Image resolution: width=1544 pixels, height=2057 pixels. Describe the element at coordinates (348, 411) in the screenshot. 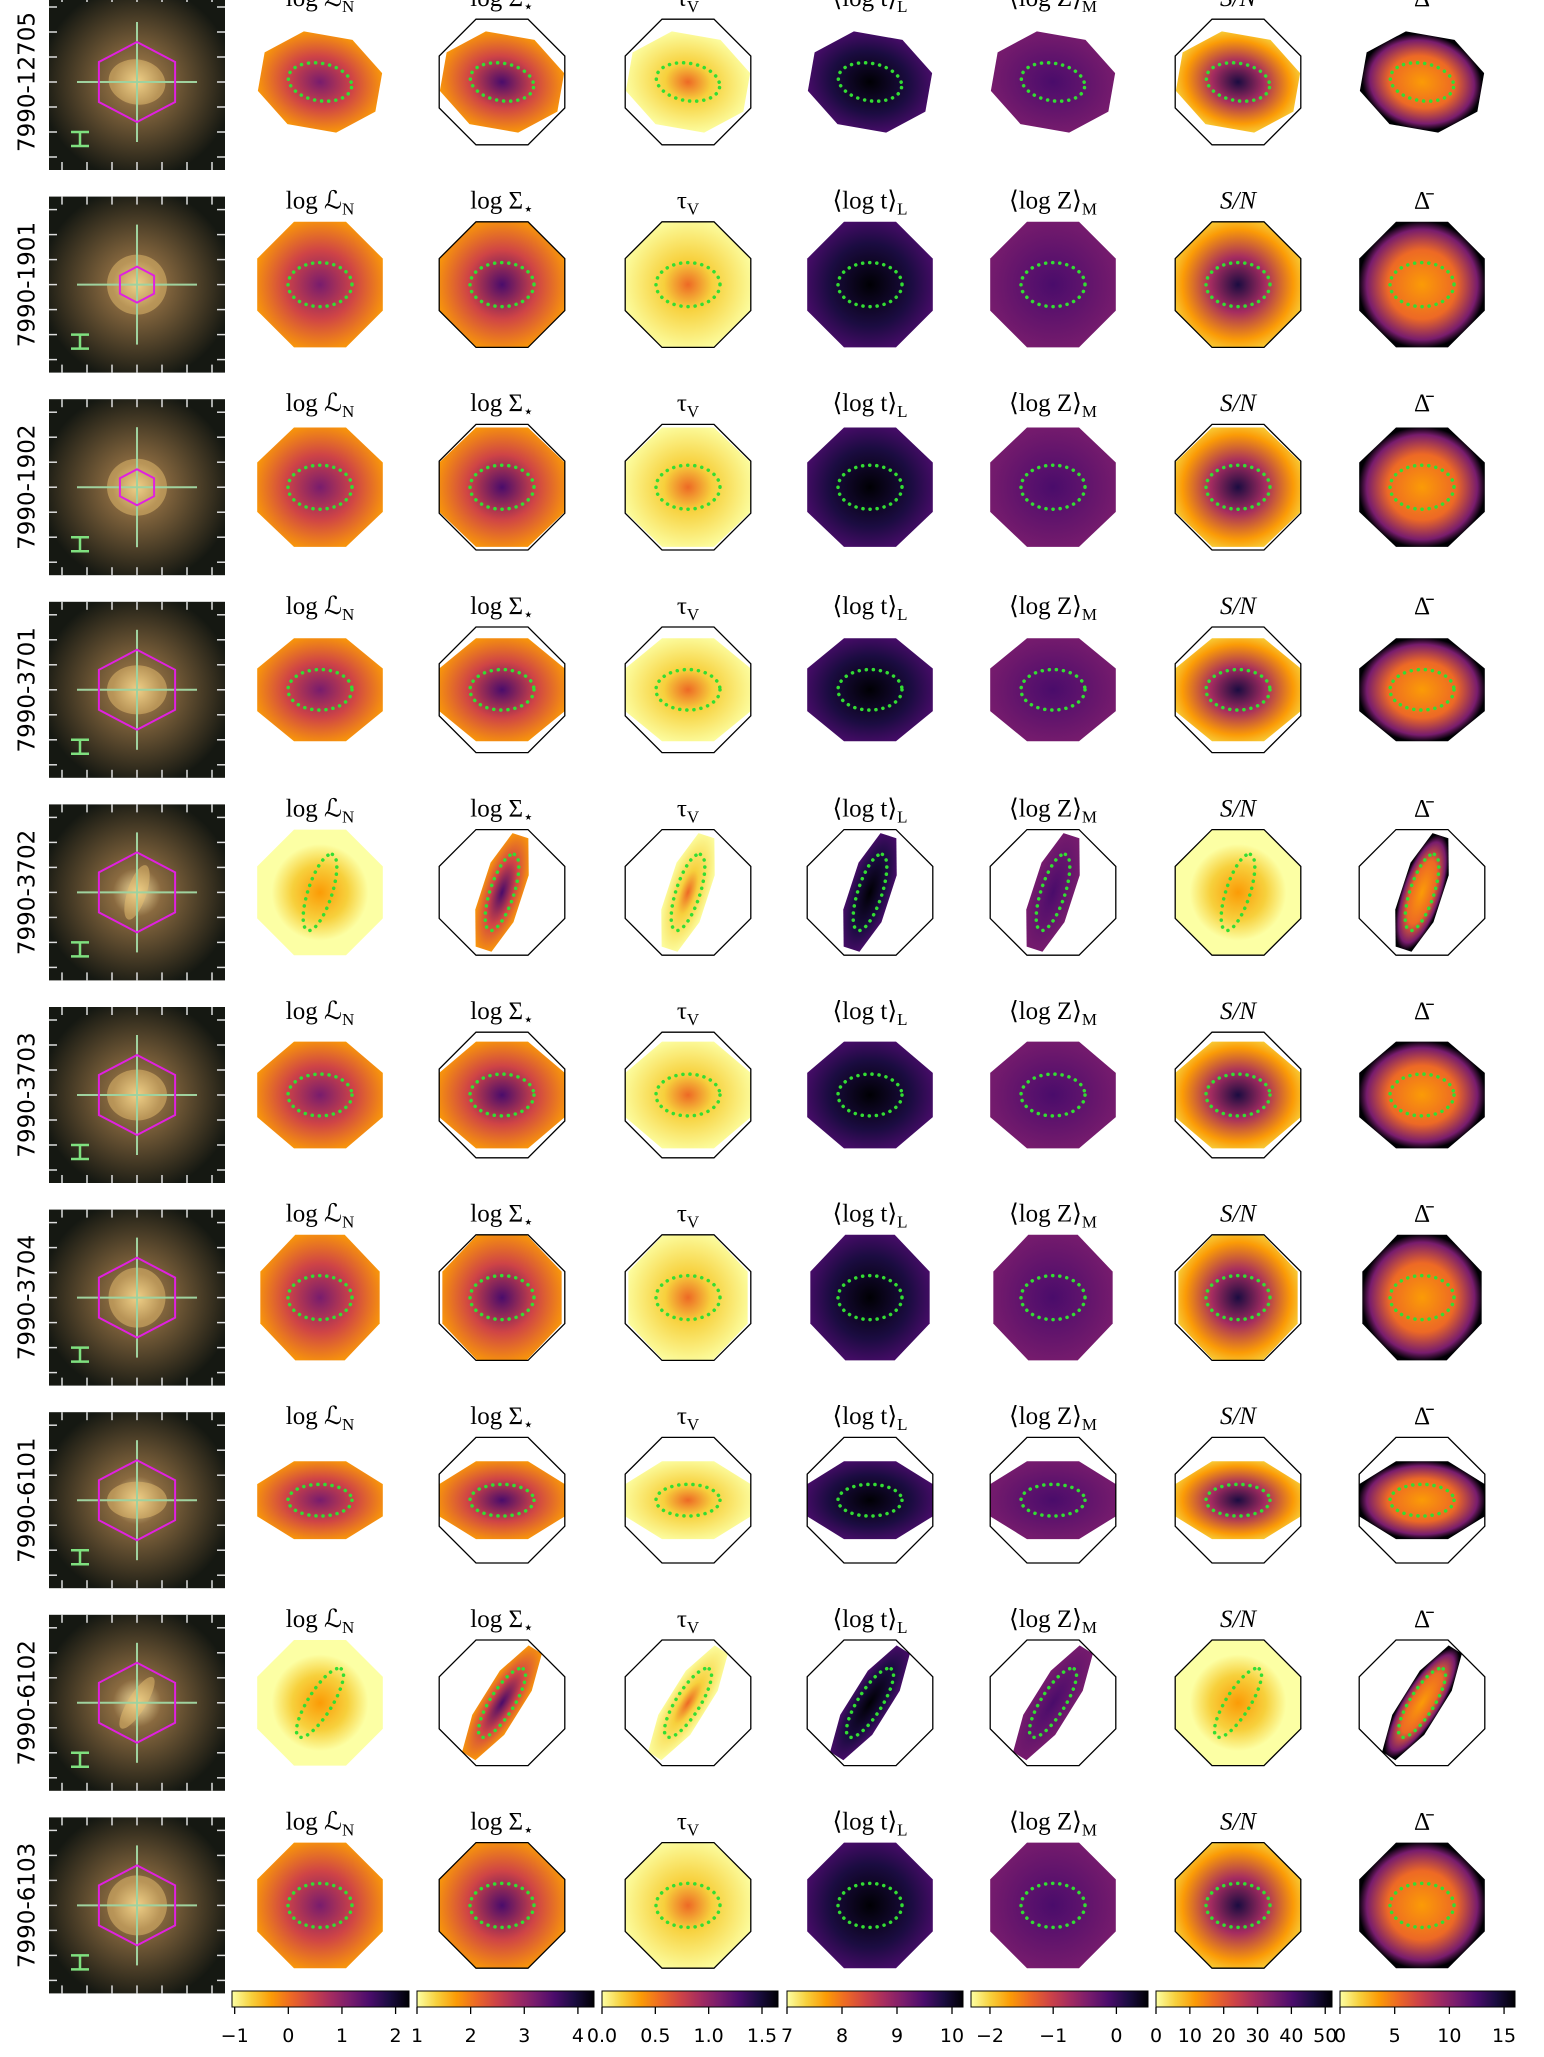

I see `title-sub: N` at that location.